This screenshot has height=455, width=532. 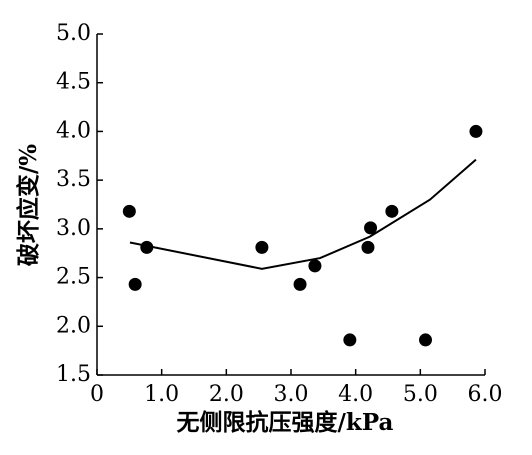 What do you see at coordinates (485, 394) in the screenshot?
I see `x-tick-label: 6.0` at bounding box center [485, 394].